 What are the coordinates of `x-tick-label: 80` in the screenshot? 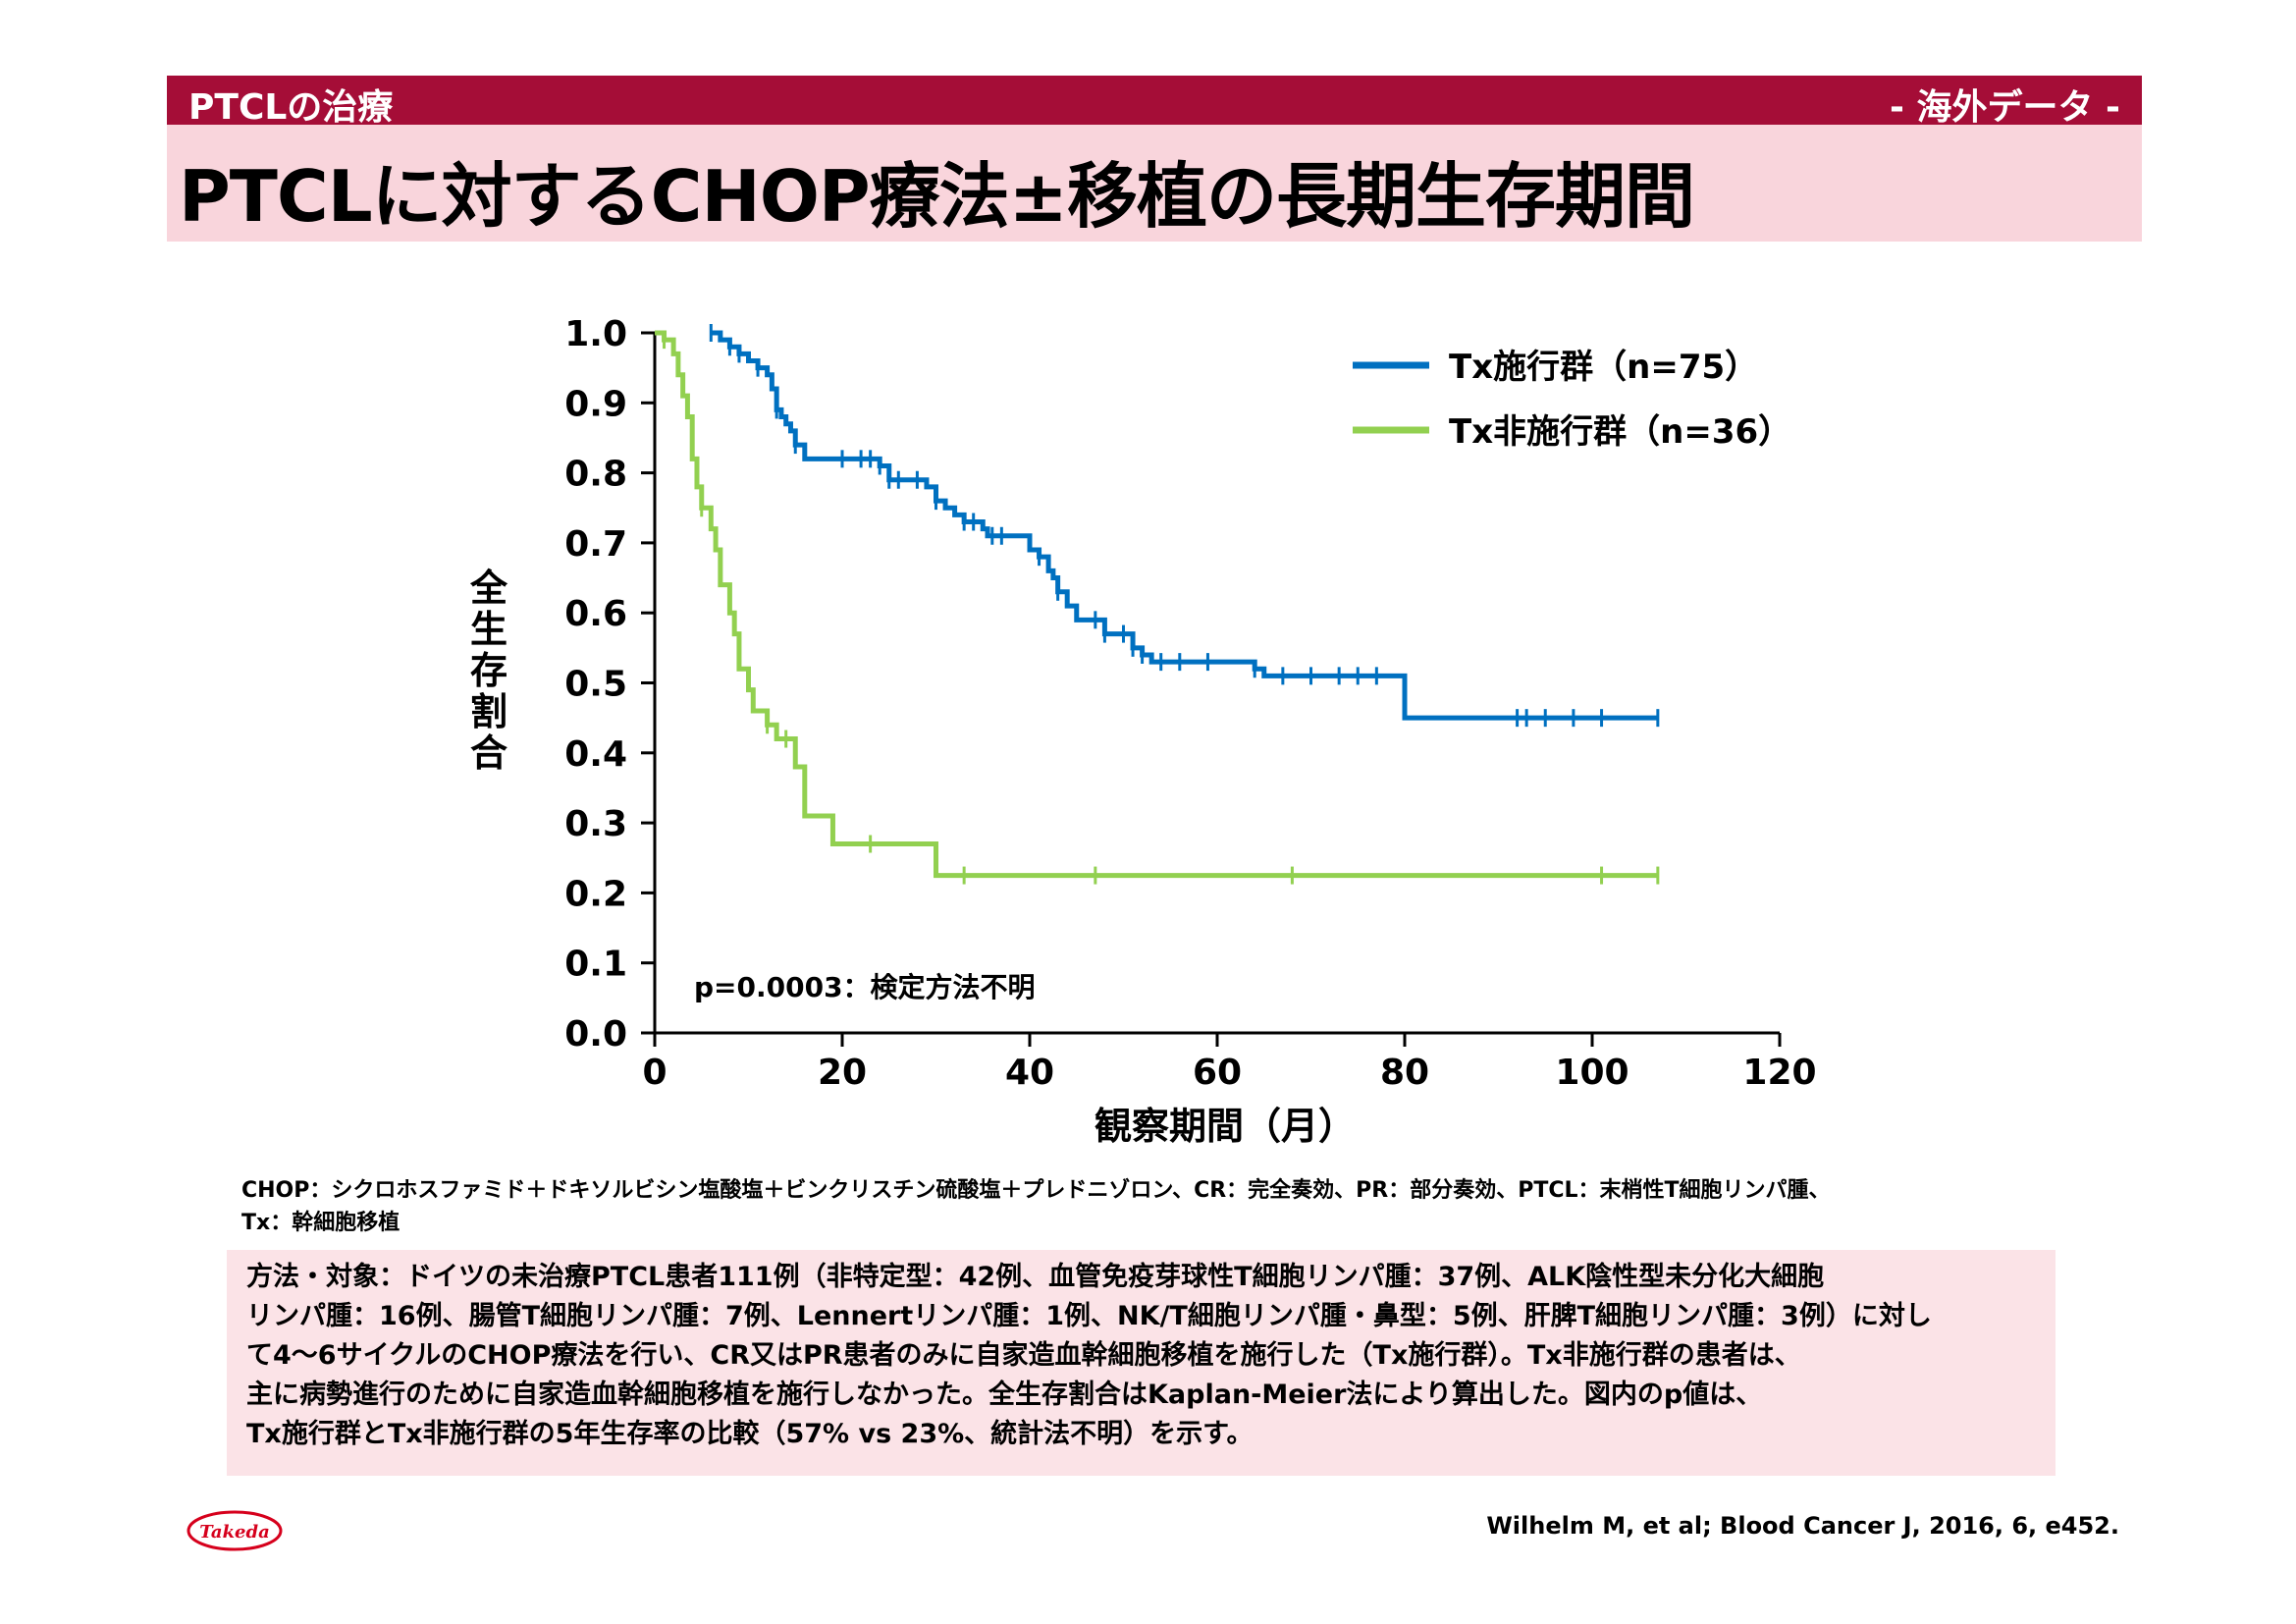 It's located at (1404, 1073).